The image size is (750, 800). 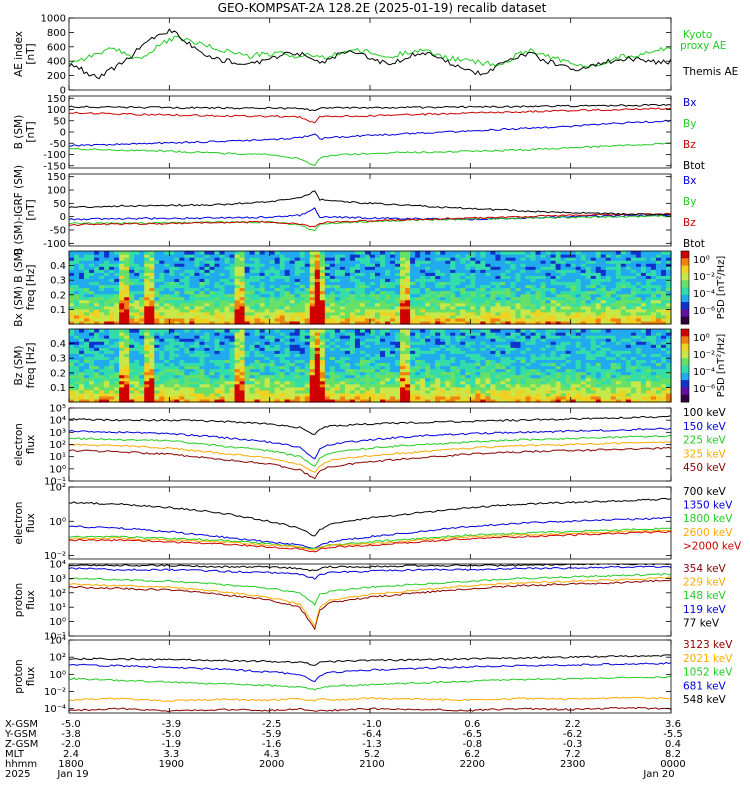 What do you see at coordinates (31, 209) in the screenshot?
I see `y-axis-label: [nT]` at bounding box center [31, 209].